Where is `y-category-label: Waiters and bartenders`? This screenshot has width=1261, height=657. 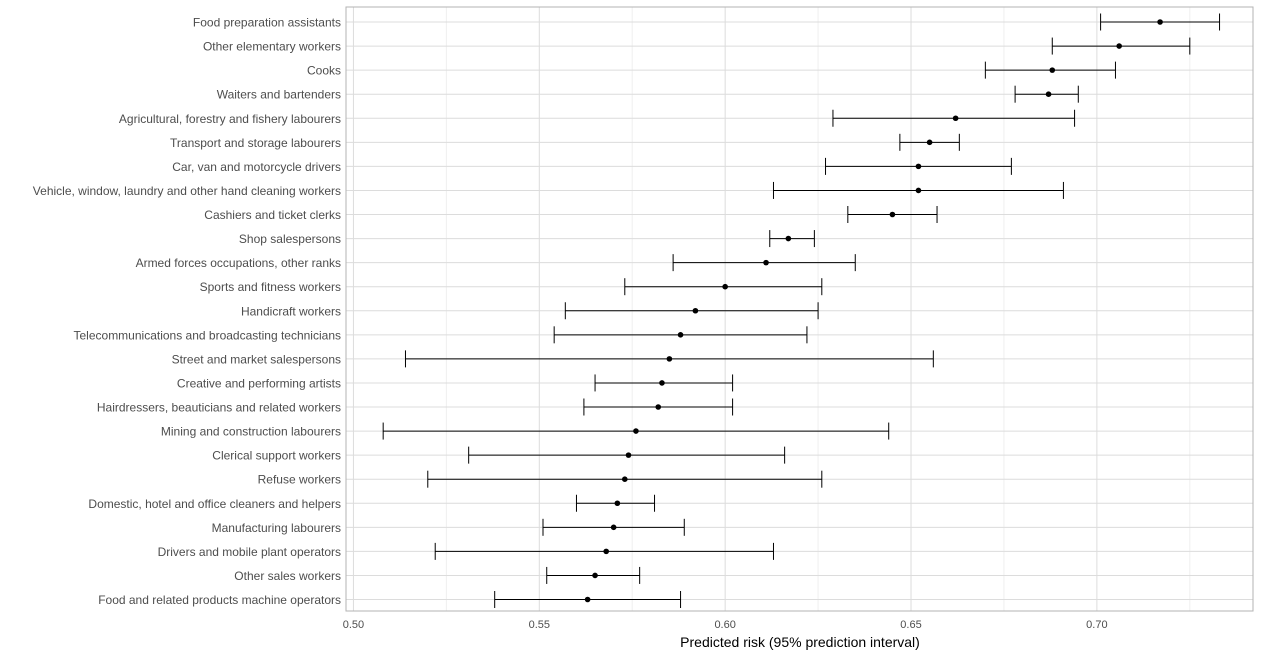 y-category-label: Waiters and bartenders is located at coordinates (279, 95).